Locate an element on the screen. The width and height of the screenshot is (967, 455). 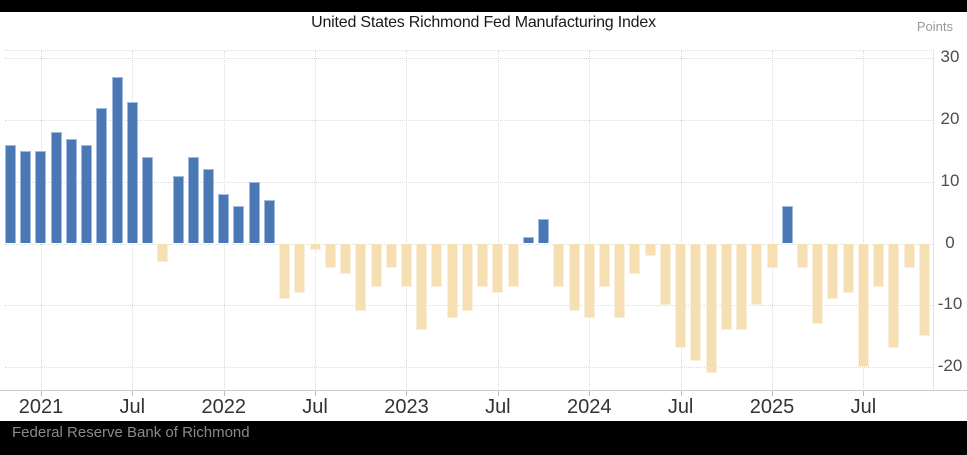
x-tick-label-2022: 2022 is located at coordinates (223, 407).